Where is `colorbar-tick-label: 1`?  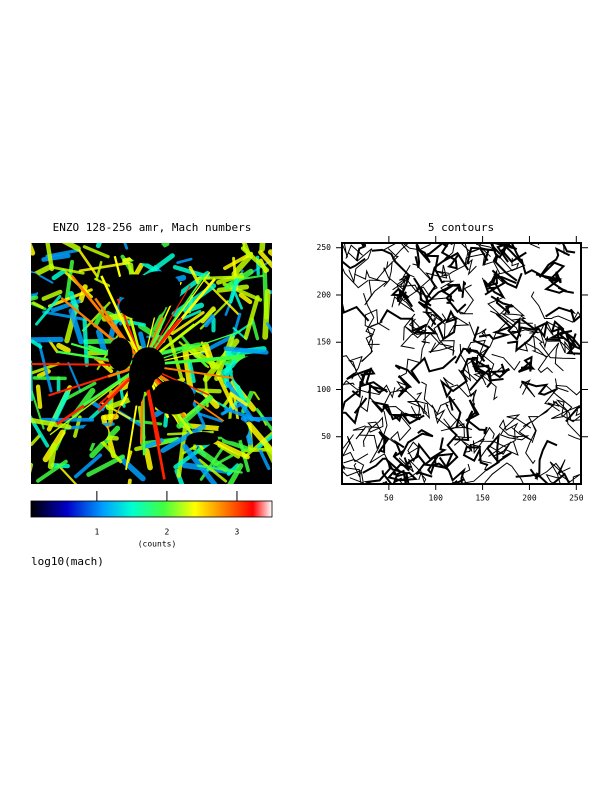 colorbar-tick-label: 1 is located at coordinates (96, 532).